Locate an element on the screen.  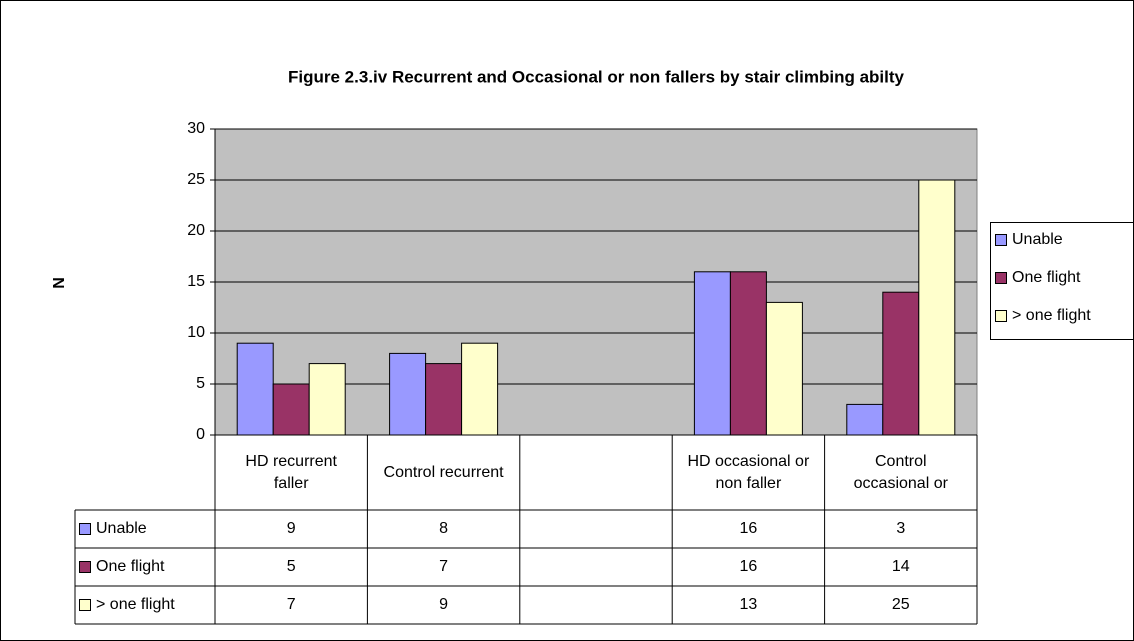
y-tick-label: 0 is located at coordinates (200, 434).